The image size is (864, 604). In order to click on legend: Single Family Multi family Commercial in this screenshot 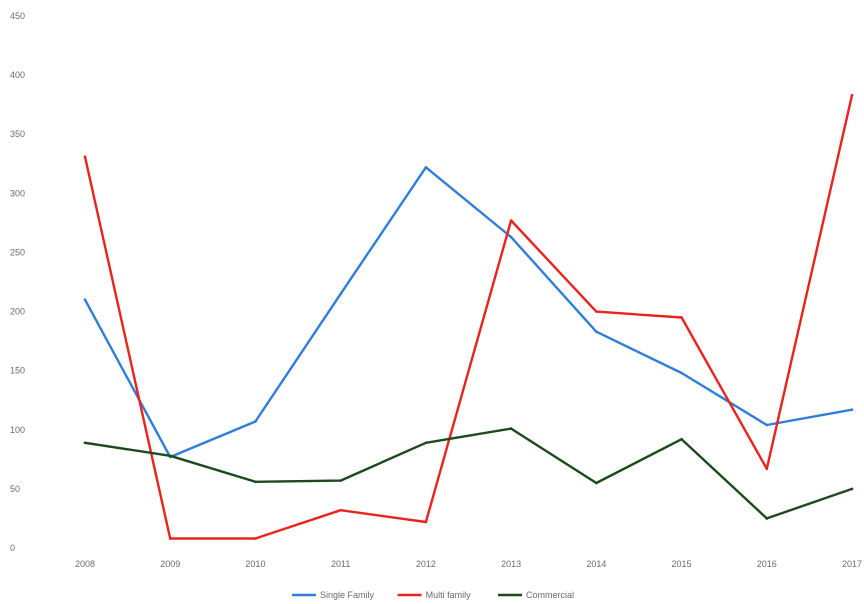, I will do `click(433, 595)`.